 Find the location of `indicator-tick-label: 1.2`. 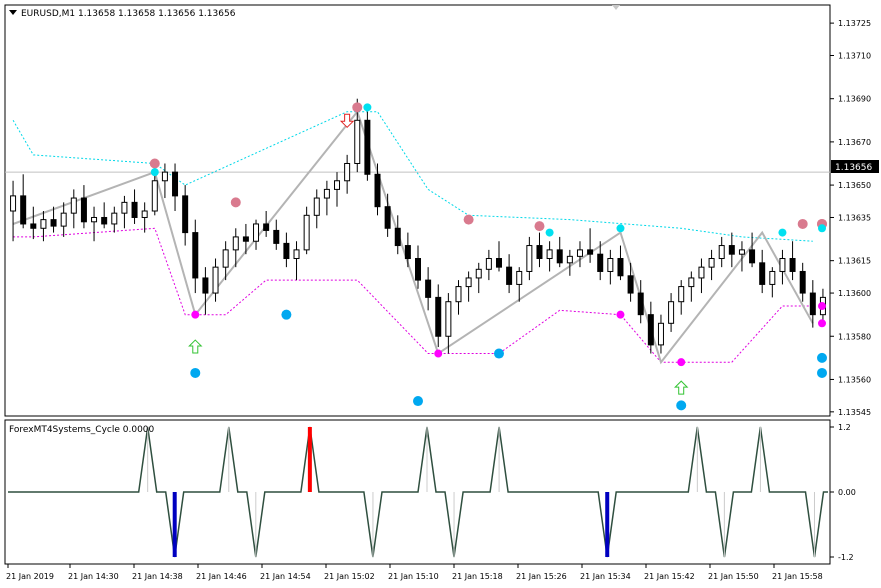

indicator-tick-label: 1.2 is located at coordinates (844, 427).